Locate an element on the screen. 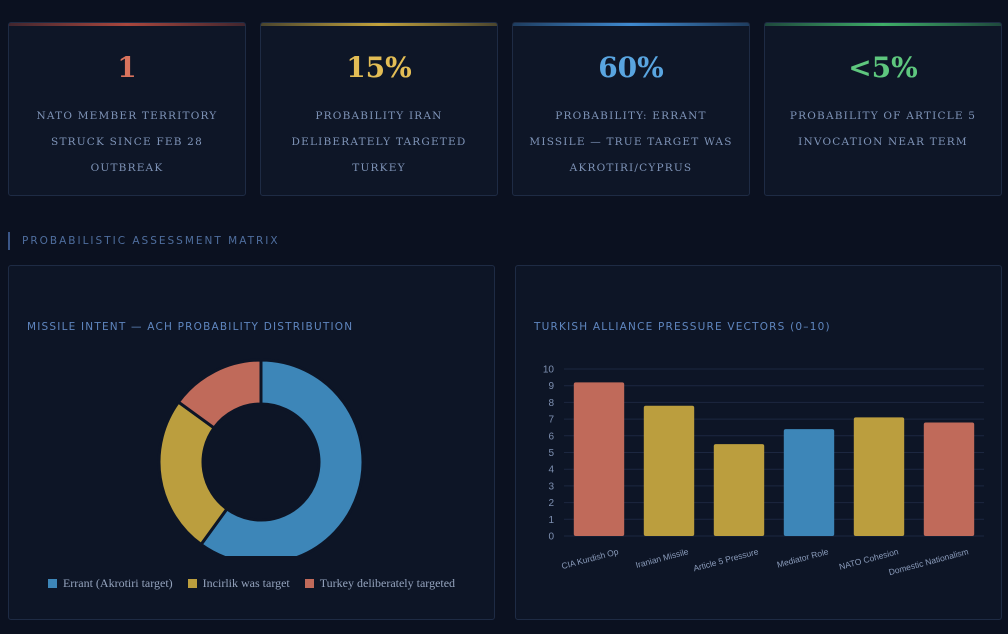  donut-chart is located at coordinates (261, 457).